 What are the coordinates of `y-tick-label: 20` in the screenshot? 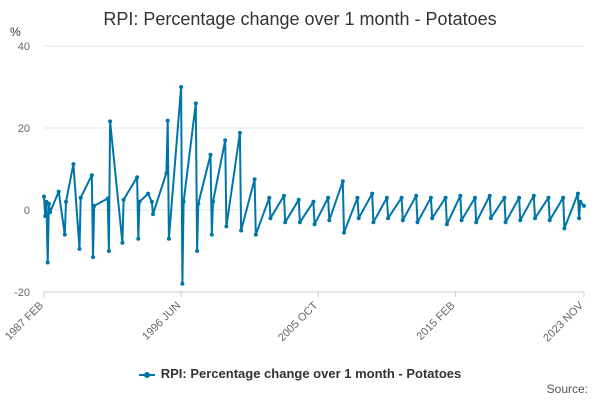 It's located at (24, 129).